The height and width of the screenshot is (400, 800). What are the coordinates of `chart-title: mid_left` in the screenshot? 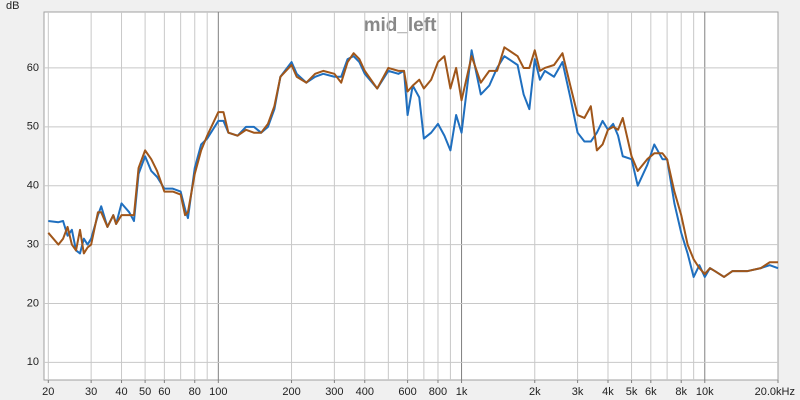 It's located at (401, 25).